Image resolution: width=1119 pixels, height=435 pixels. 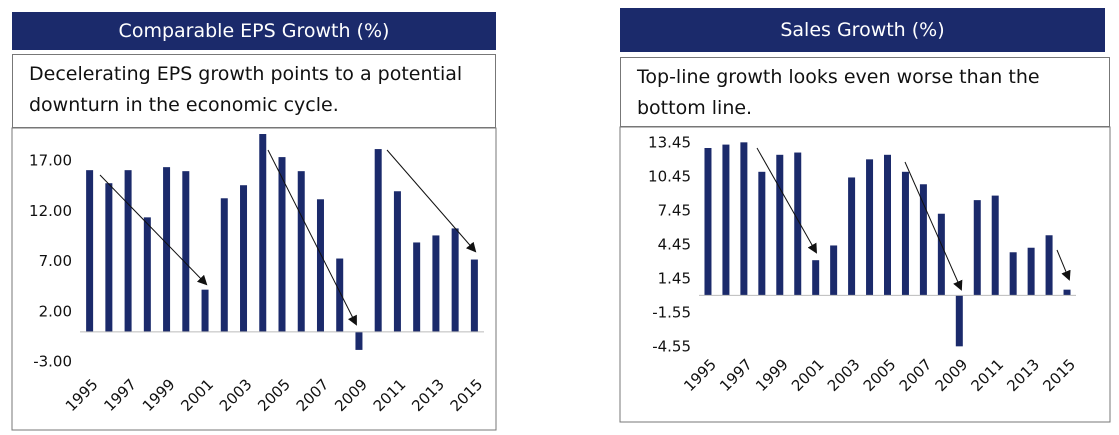 I want to click on y-tick-label: 7.00, so click(x=55, y=261).